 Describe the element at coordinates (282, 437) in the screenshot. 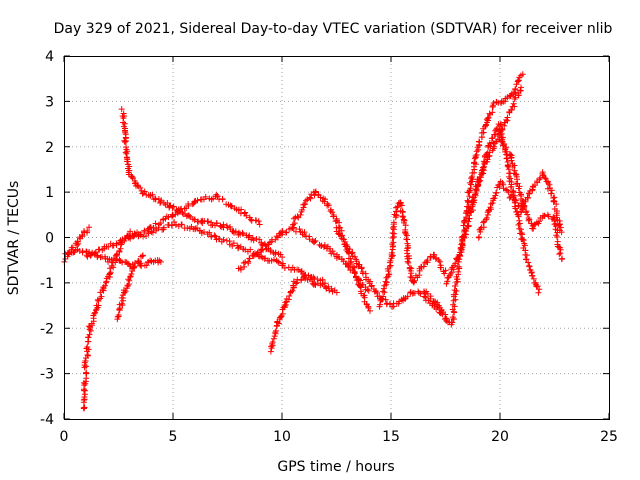

I see `x-tick-label: 10` at that location.